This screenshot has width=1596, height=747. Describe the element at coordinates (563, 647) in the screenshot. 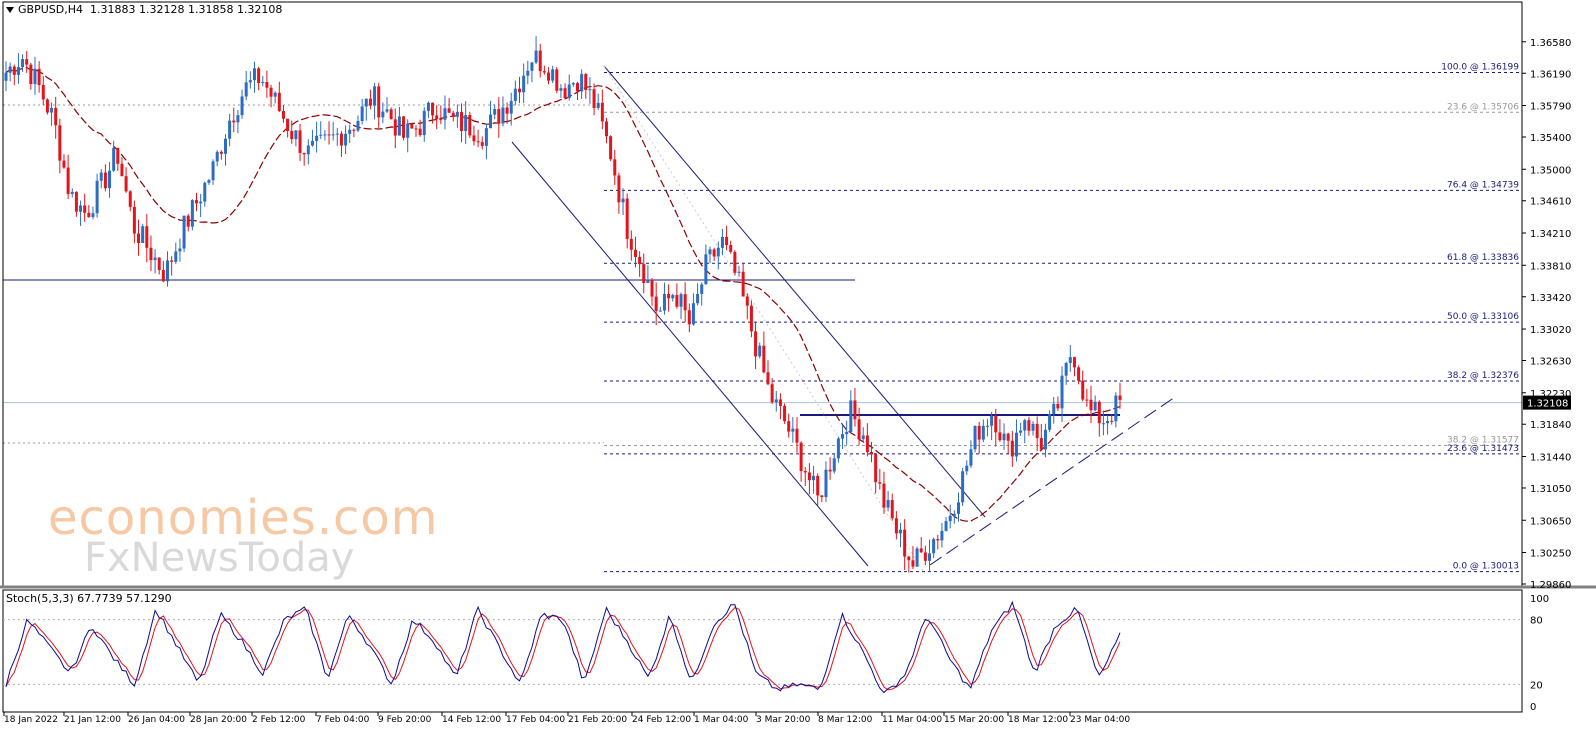

I see `stoch-main-line` at that location.